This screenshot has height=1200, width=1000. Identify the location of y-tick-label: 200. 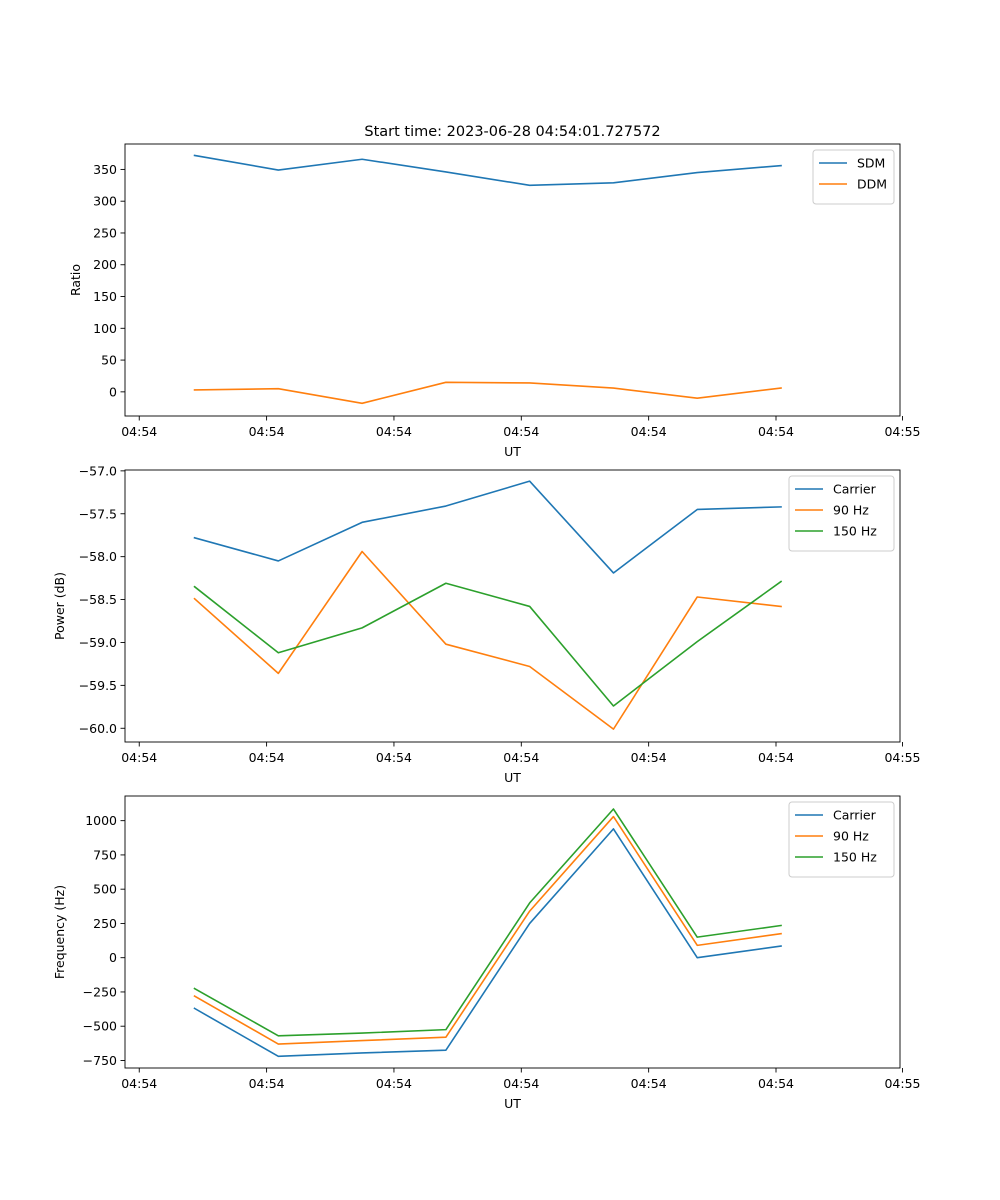
(105, 264).